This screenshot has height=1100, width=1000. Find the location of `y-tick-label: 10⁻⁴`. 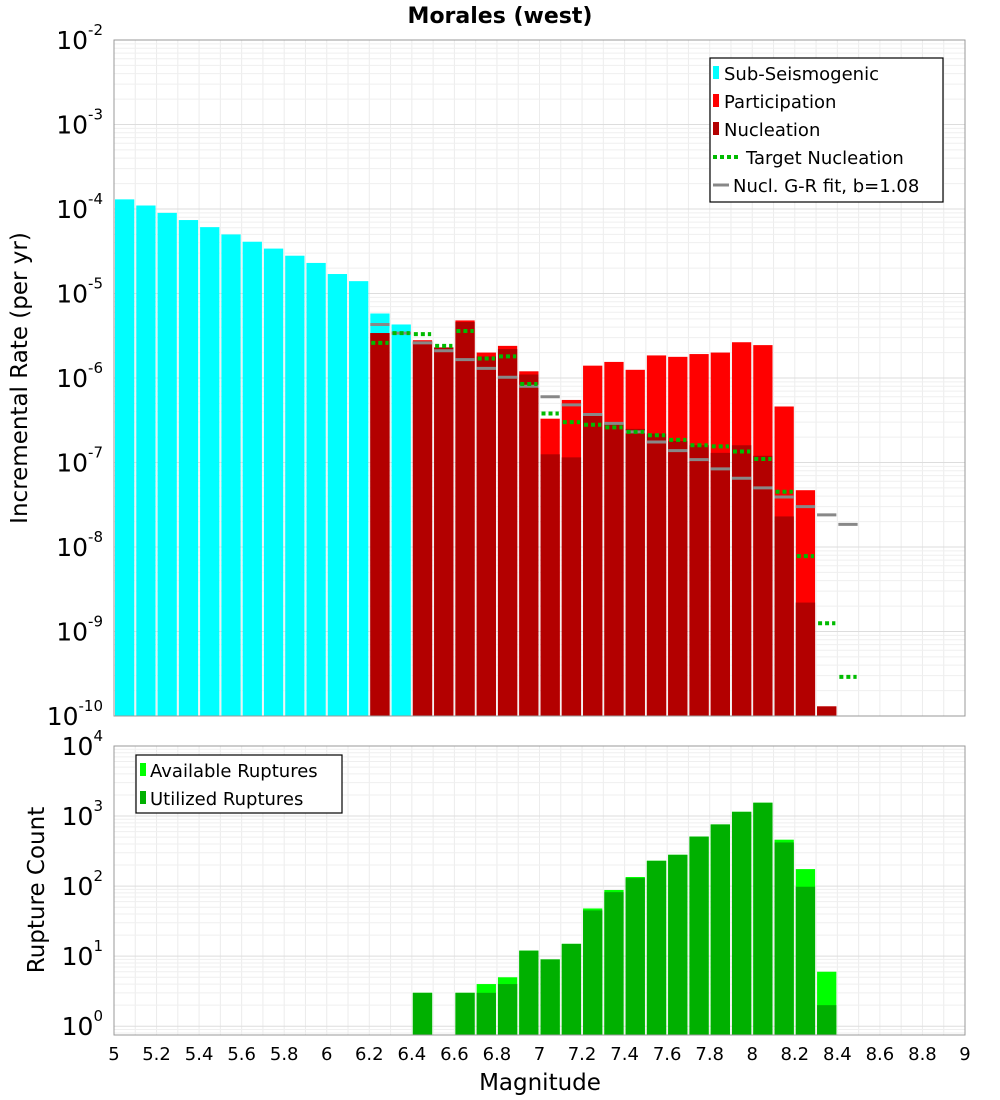

y-tick-label: 10⁻⁴ is located at coordinates (79, 207).